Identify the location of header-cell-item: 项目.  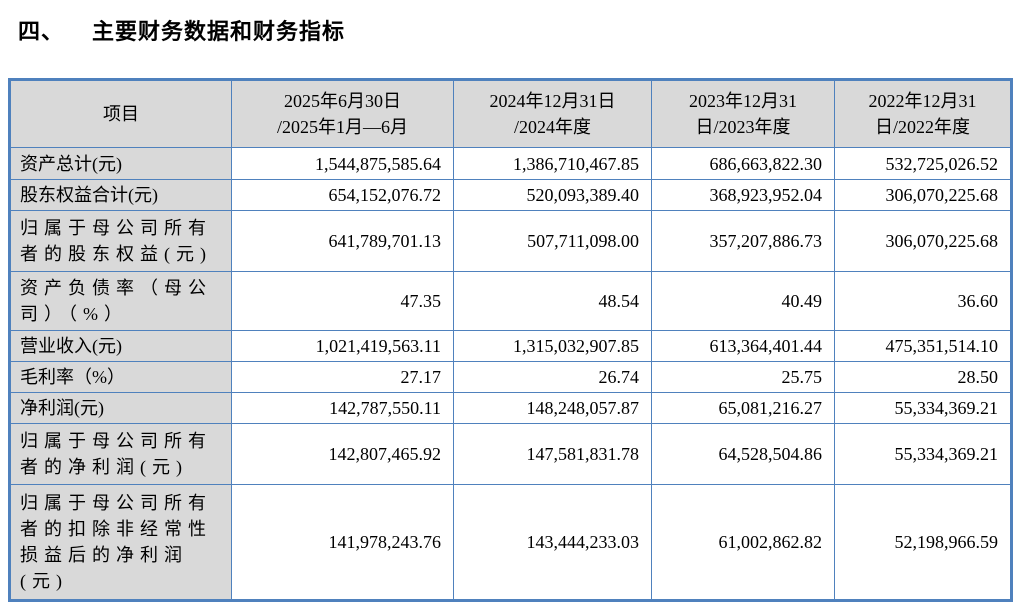
(120, 113).